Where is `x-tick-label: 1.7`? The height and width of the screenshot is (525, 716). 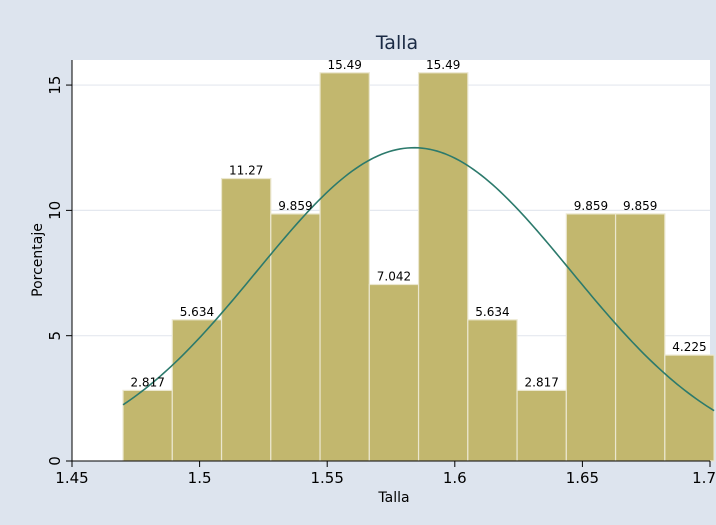 x-tick-label: 1.7 is located at coordinates (704, 478).